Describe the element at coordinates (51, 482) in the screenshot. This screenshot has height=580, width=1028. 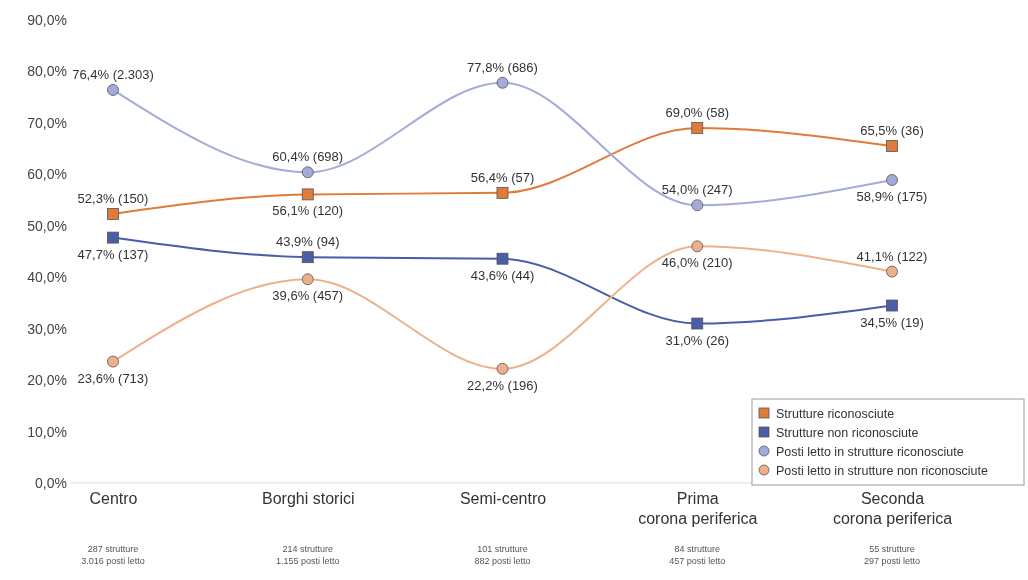
I see `y-tick-label: 0,0%` at that location.